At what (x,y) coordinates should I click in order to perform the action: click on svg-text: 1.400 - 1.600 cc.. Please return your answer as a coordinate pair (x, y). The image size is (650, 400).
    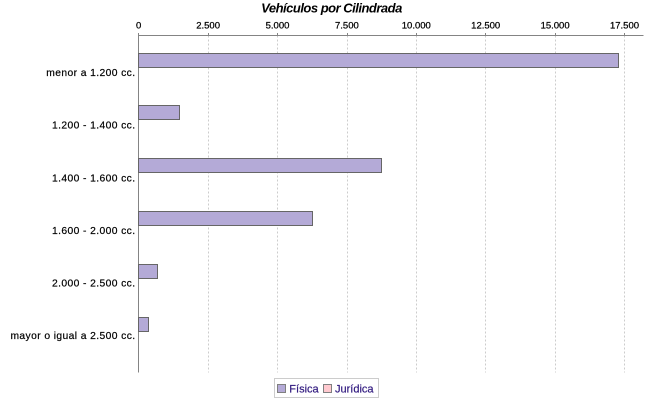
    Looking at the image, I should click on (94, 178).